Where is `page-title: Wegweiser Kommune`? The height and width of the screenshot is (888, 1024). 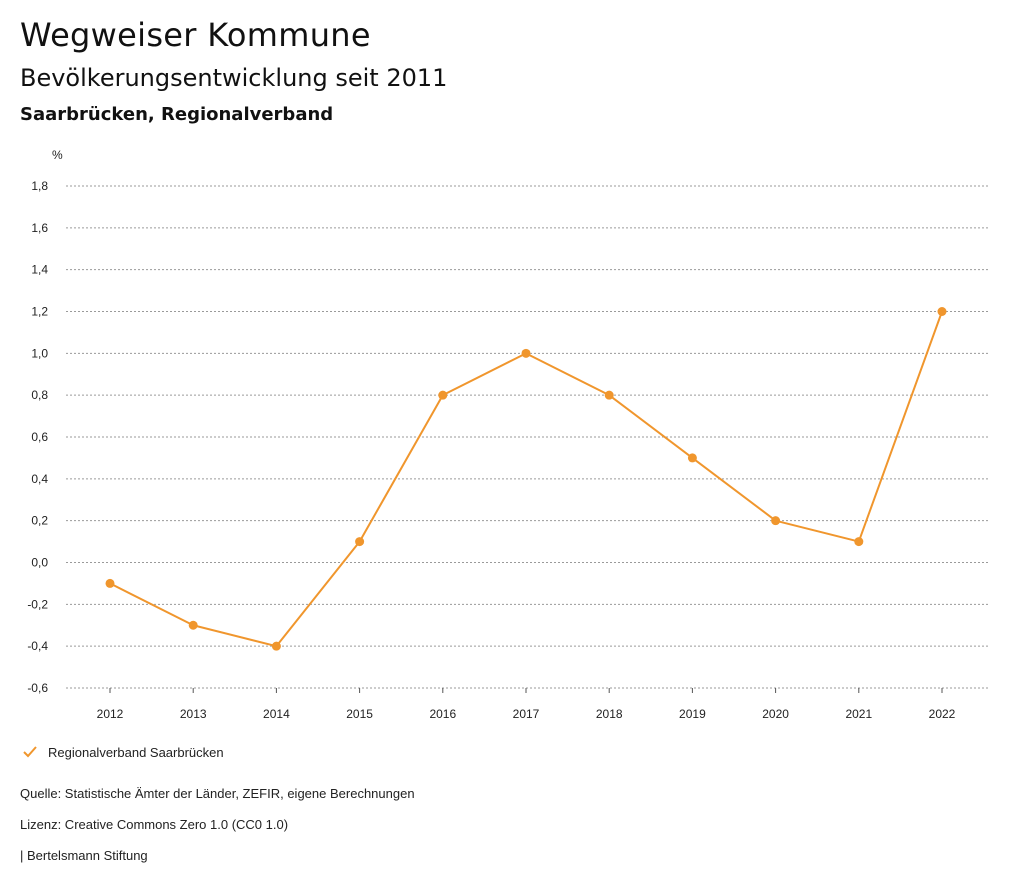
page-title: Wegweiser Kommune is located at coordinates (195, 35).